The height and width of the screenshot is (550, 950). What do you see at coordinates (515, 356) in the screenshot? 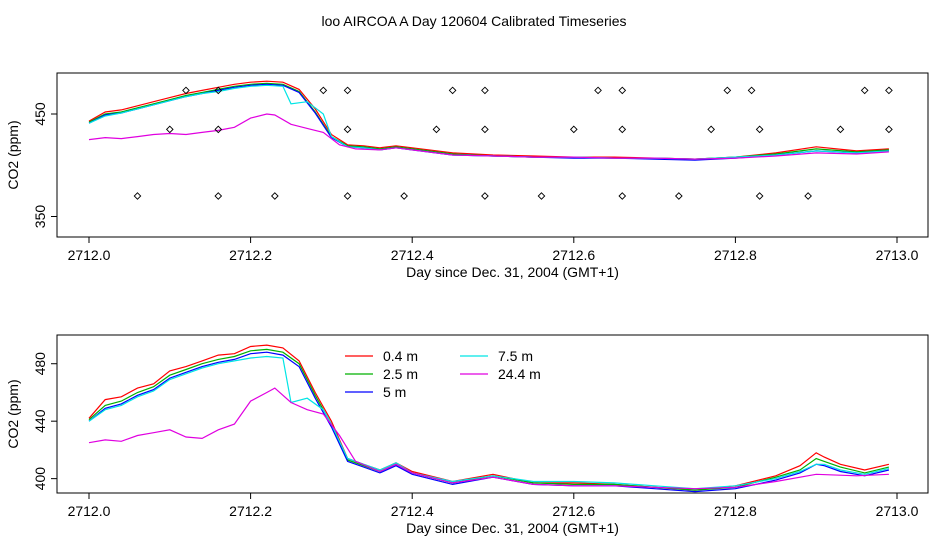
I see `legend-label: 7.5 m` at bounding box center [515, 356].